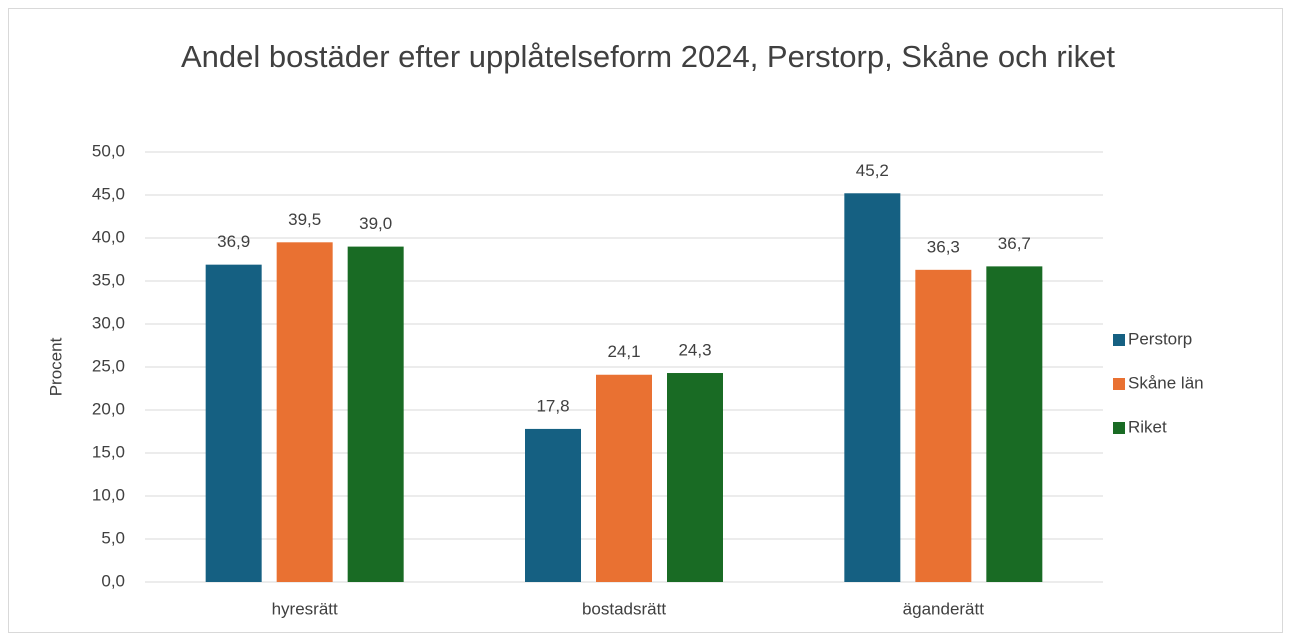 This screenshot has height=641, width=1292. Describe the element at coordinates (1147, 426) in the screenshot. I see `legend-label: Riket` at that location.